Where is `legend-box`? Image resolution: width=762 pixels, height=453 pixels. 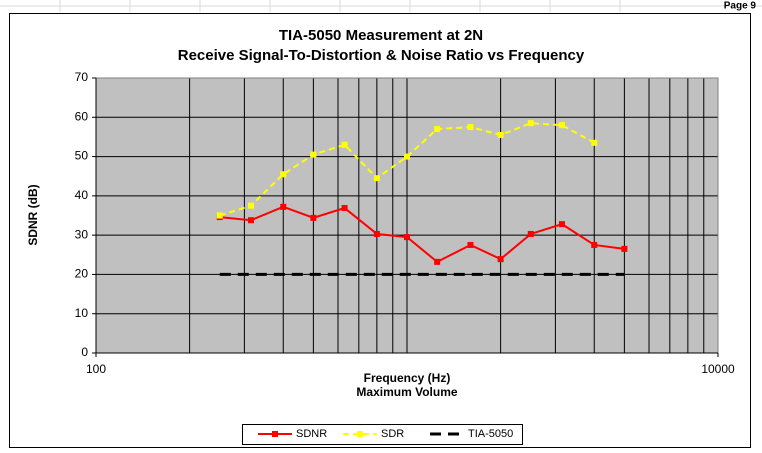
legend-box is located at coordinates (382, 434).